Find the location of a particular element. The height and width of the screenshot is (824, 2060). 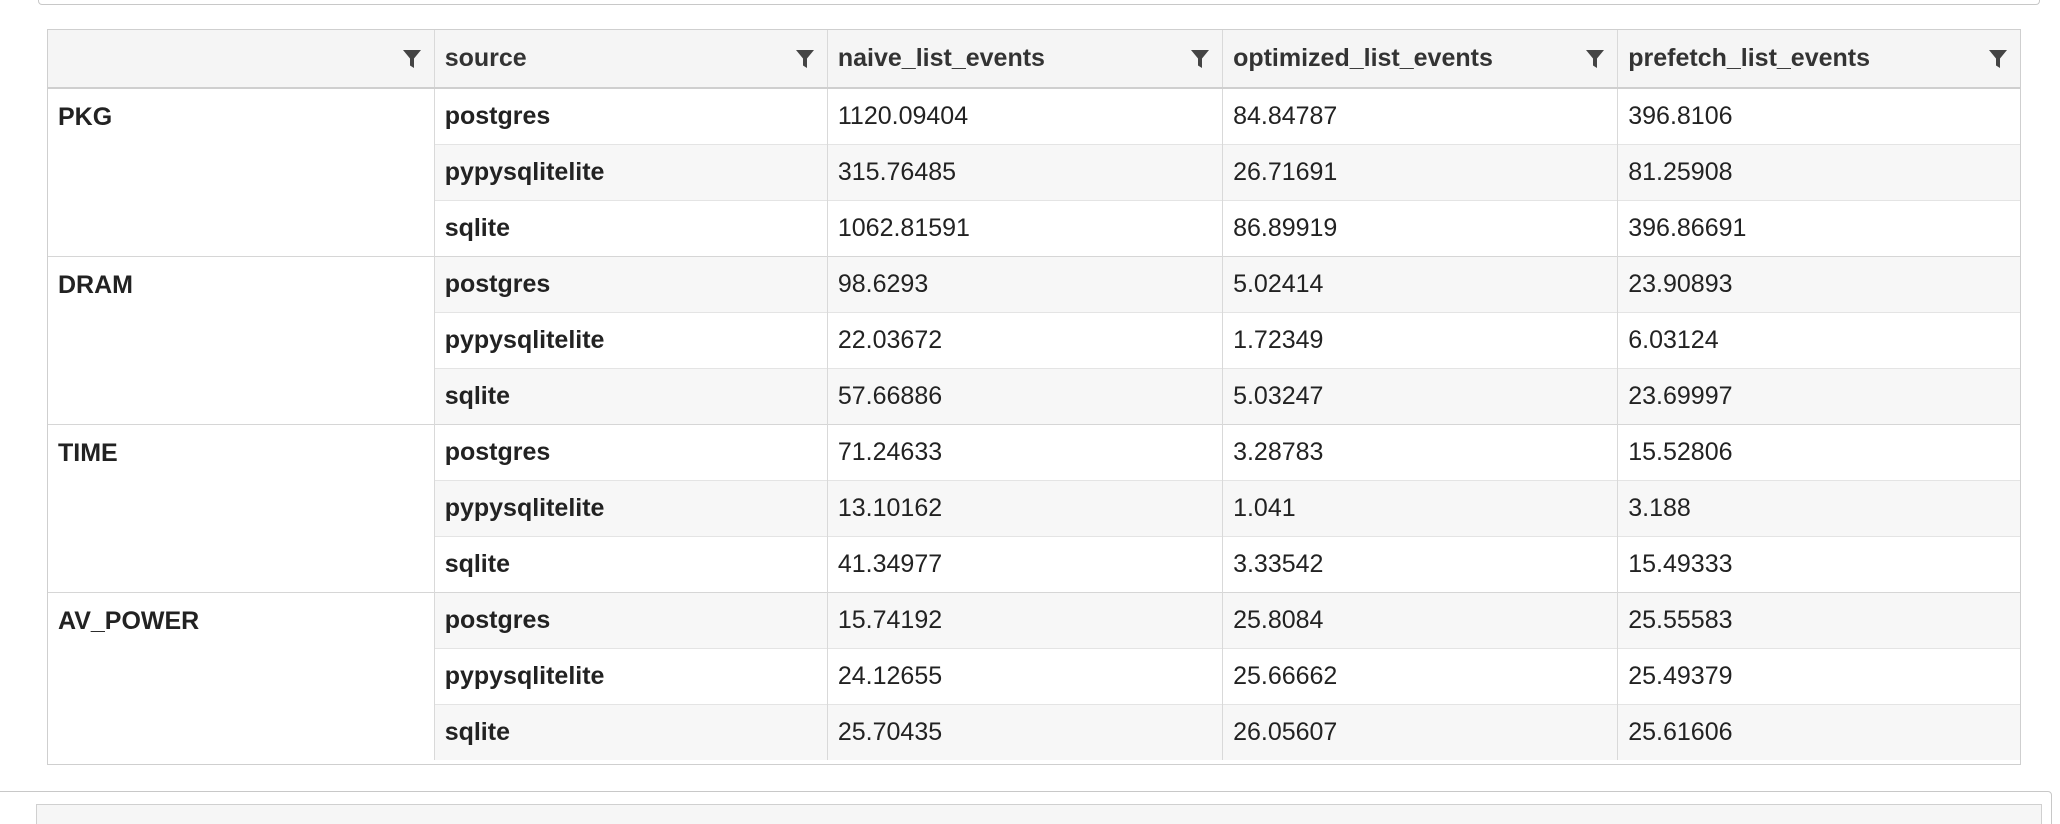

prefetch-value-cell: 15.49333 is located at coordinates (1818, 564).